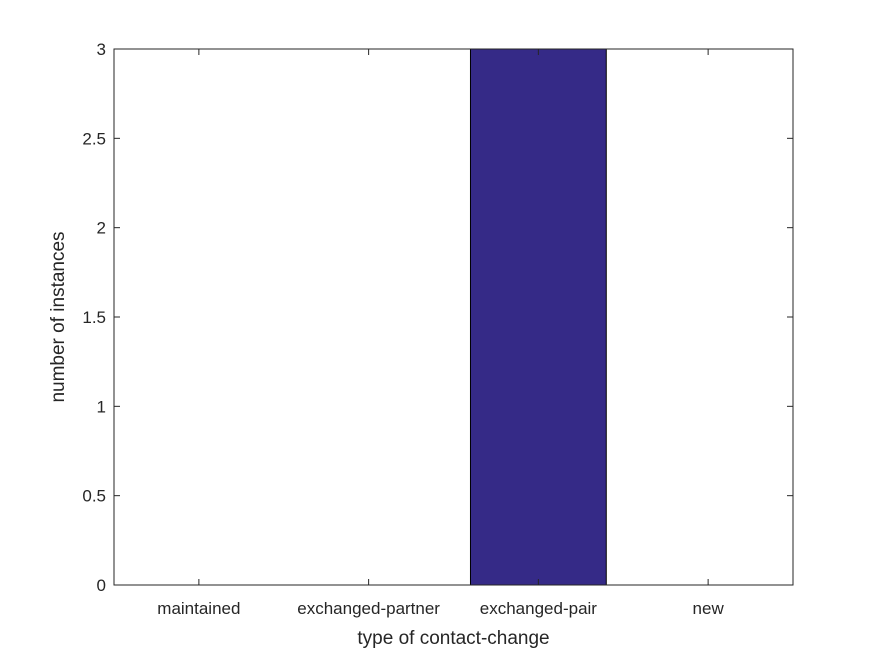 The image size is (875, 656). I want to click on y-tick-label: 0.5, so click(94, 496).